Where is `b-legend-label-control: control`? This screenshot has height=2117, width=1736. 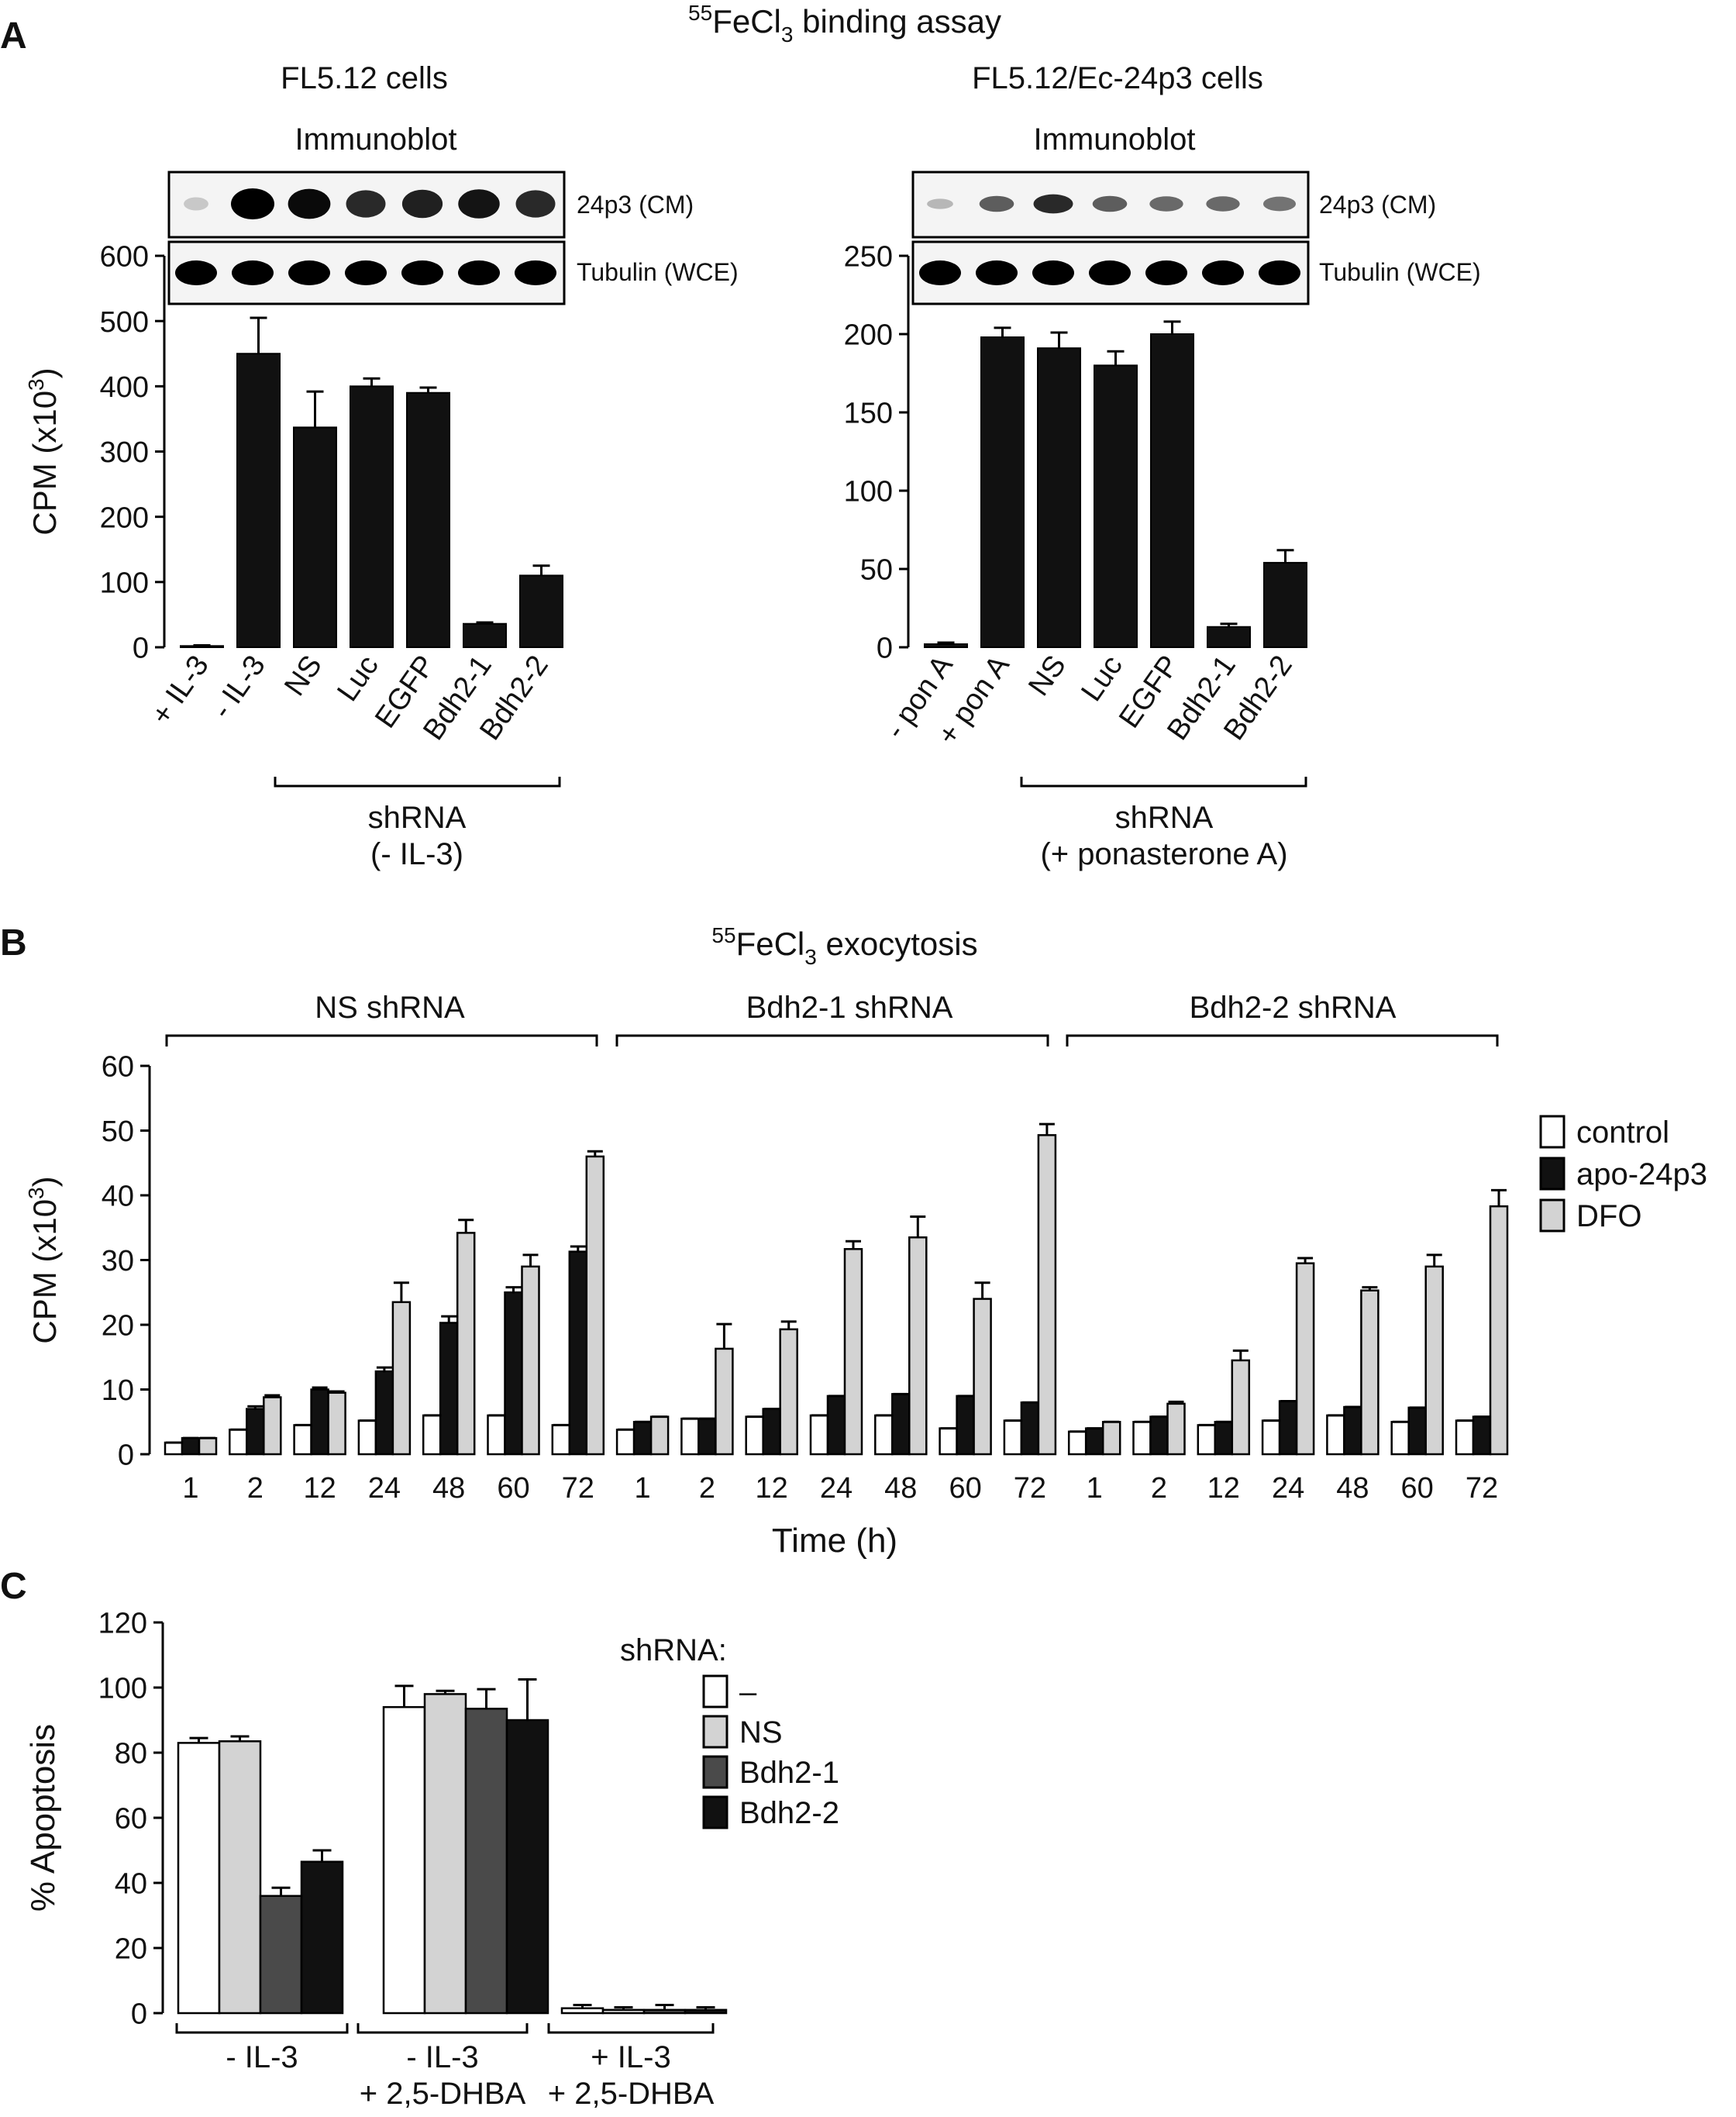
b-legend-label-control: control is located at coordinates (1622, 1132).